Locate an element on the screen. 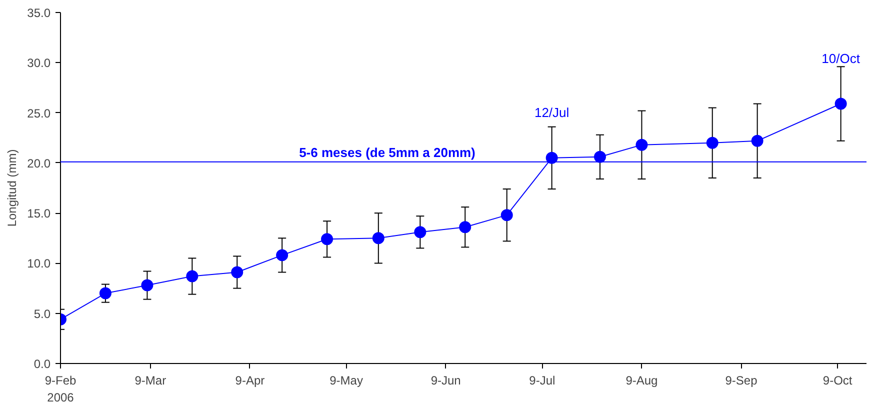 The image size is (894, 408). y-tick-label: 0.0 is located at coordinates (42, 364).